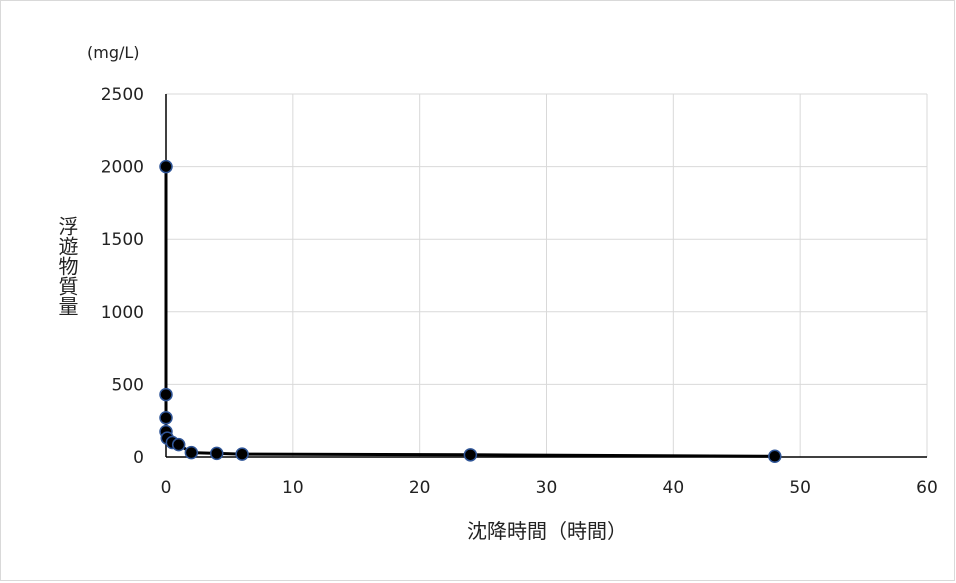 The height and width of the screenshot is (583, 956). I want to click on y-tick-label: 1500, so click(122, 240).